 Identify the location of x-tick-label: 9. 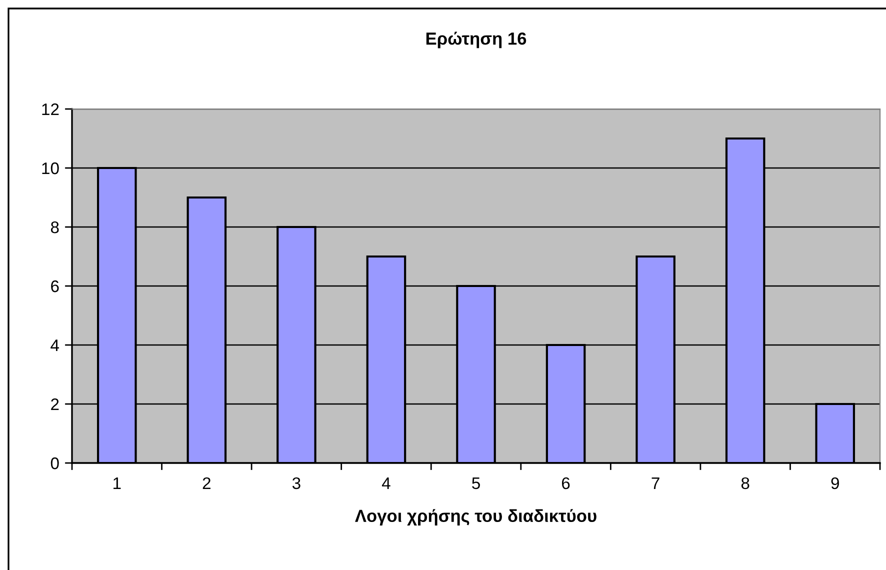
(835, 483).